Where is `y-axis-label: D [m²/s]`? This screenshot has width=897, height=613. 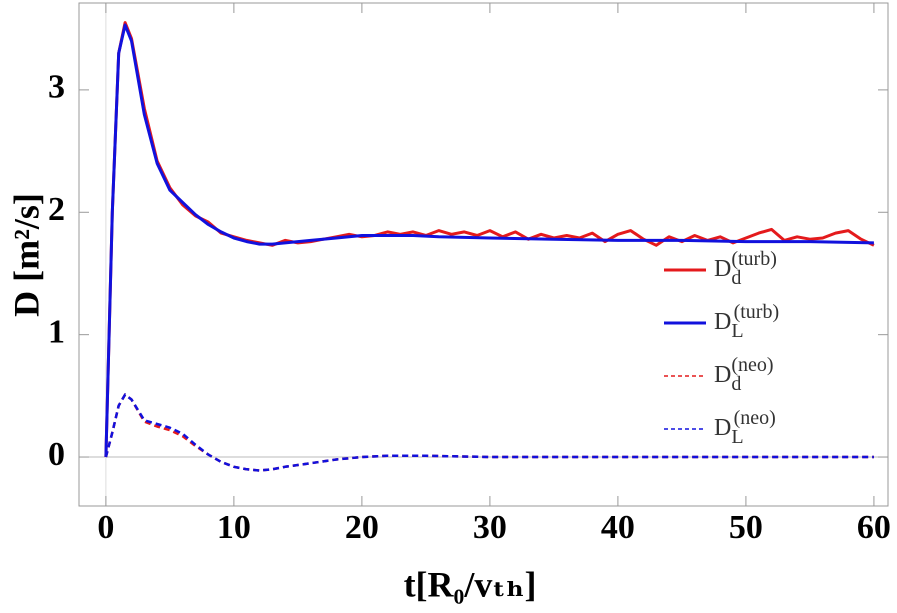 y-axis-label: D [m²/s] is located at coordinates (26, 255).